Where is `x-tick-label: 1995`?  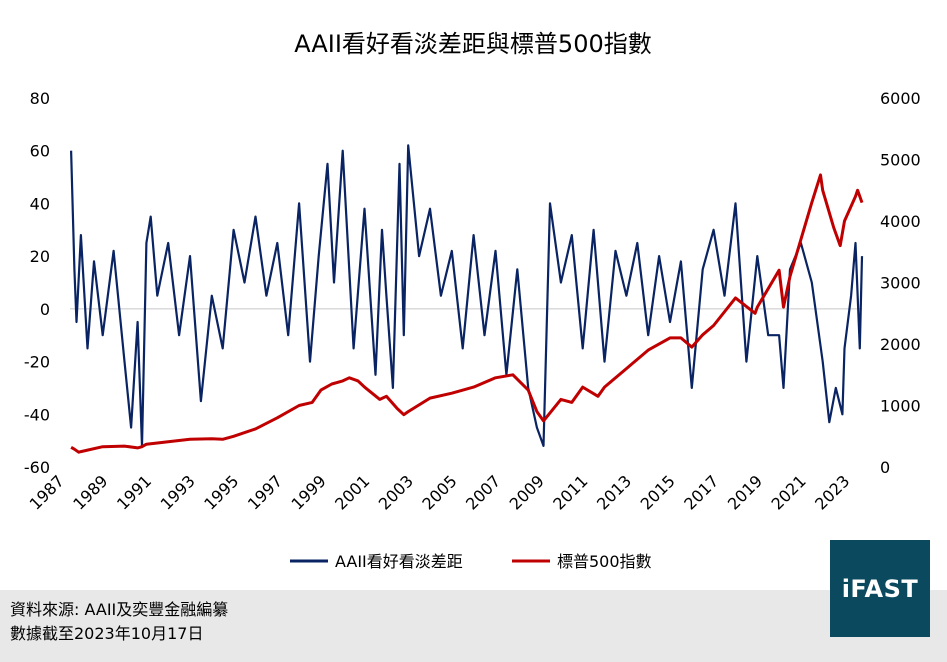
x-tick-label: 1995 is located at coordinates (221, 492).